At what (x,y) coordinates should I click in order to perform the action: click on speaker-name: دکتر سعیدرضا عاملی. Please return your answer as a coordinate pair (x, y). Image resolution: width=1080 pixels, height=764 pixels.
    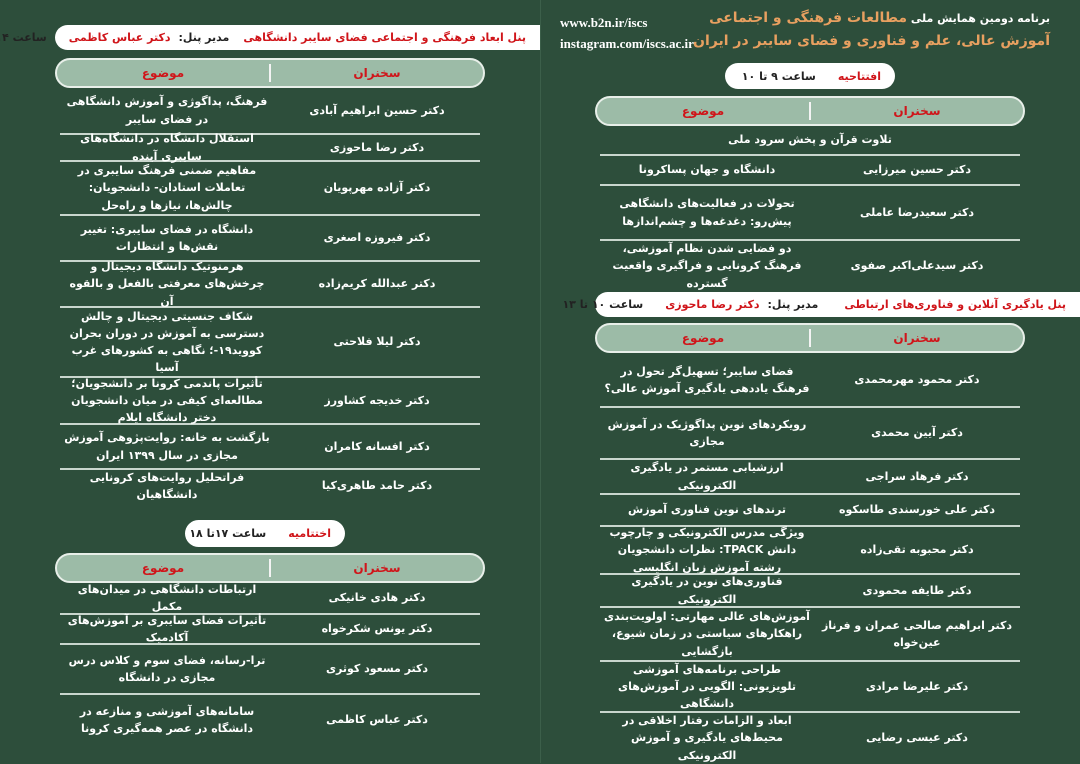
    Looking at the image, I should click on (917, 212).